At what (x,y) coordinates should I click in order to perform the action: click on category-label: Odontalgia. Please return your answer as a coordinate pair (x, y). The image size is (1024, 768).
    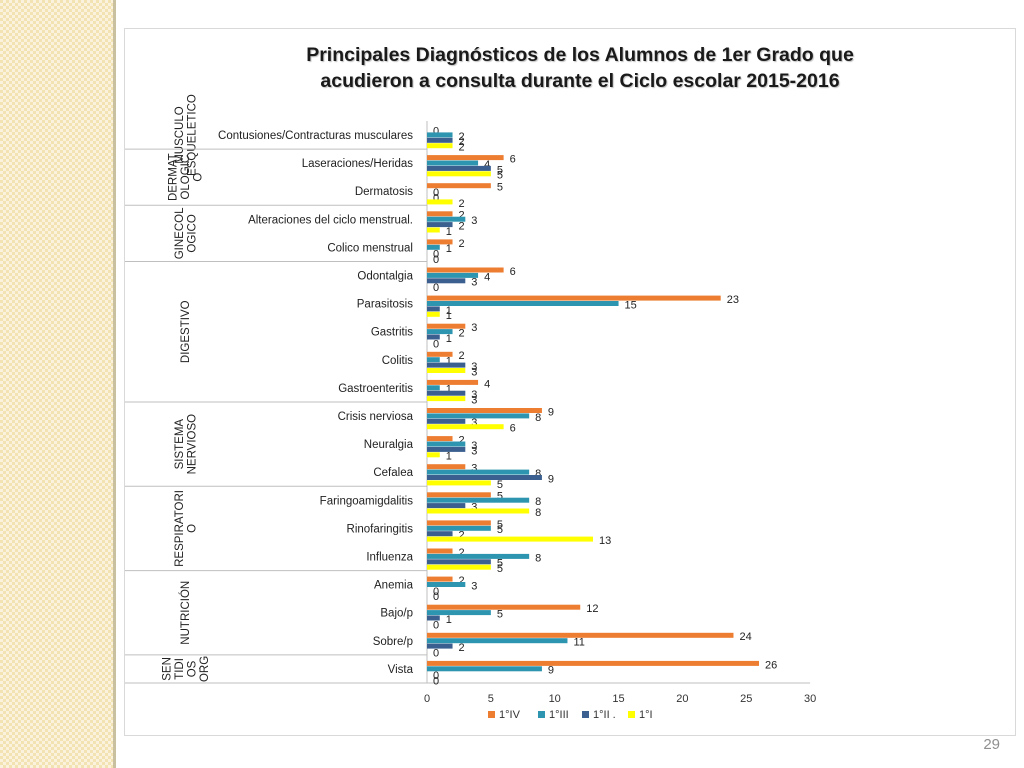
    Looking at the image, I should click on (385, 277).